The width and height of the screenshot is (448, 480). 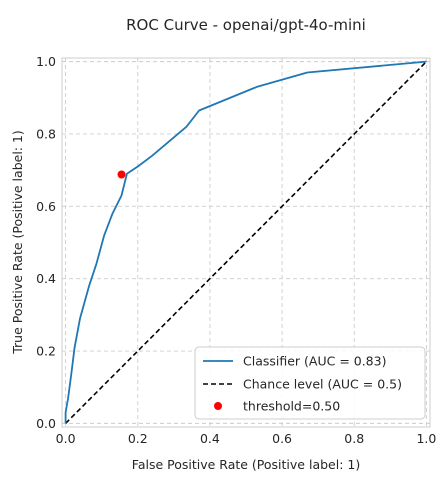 I want to click on legend-box, so click(x=310, y=383).